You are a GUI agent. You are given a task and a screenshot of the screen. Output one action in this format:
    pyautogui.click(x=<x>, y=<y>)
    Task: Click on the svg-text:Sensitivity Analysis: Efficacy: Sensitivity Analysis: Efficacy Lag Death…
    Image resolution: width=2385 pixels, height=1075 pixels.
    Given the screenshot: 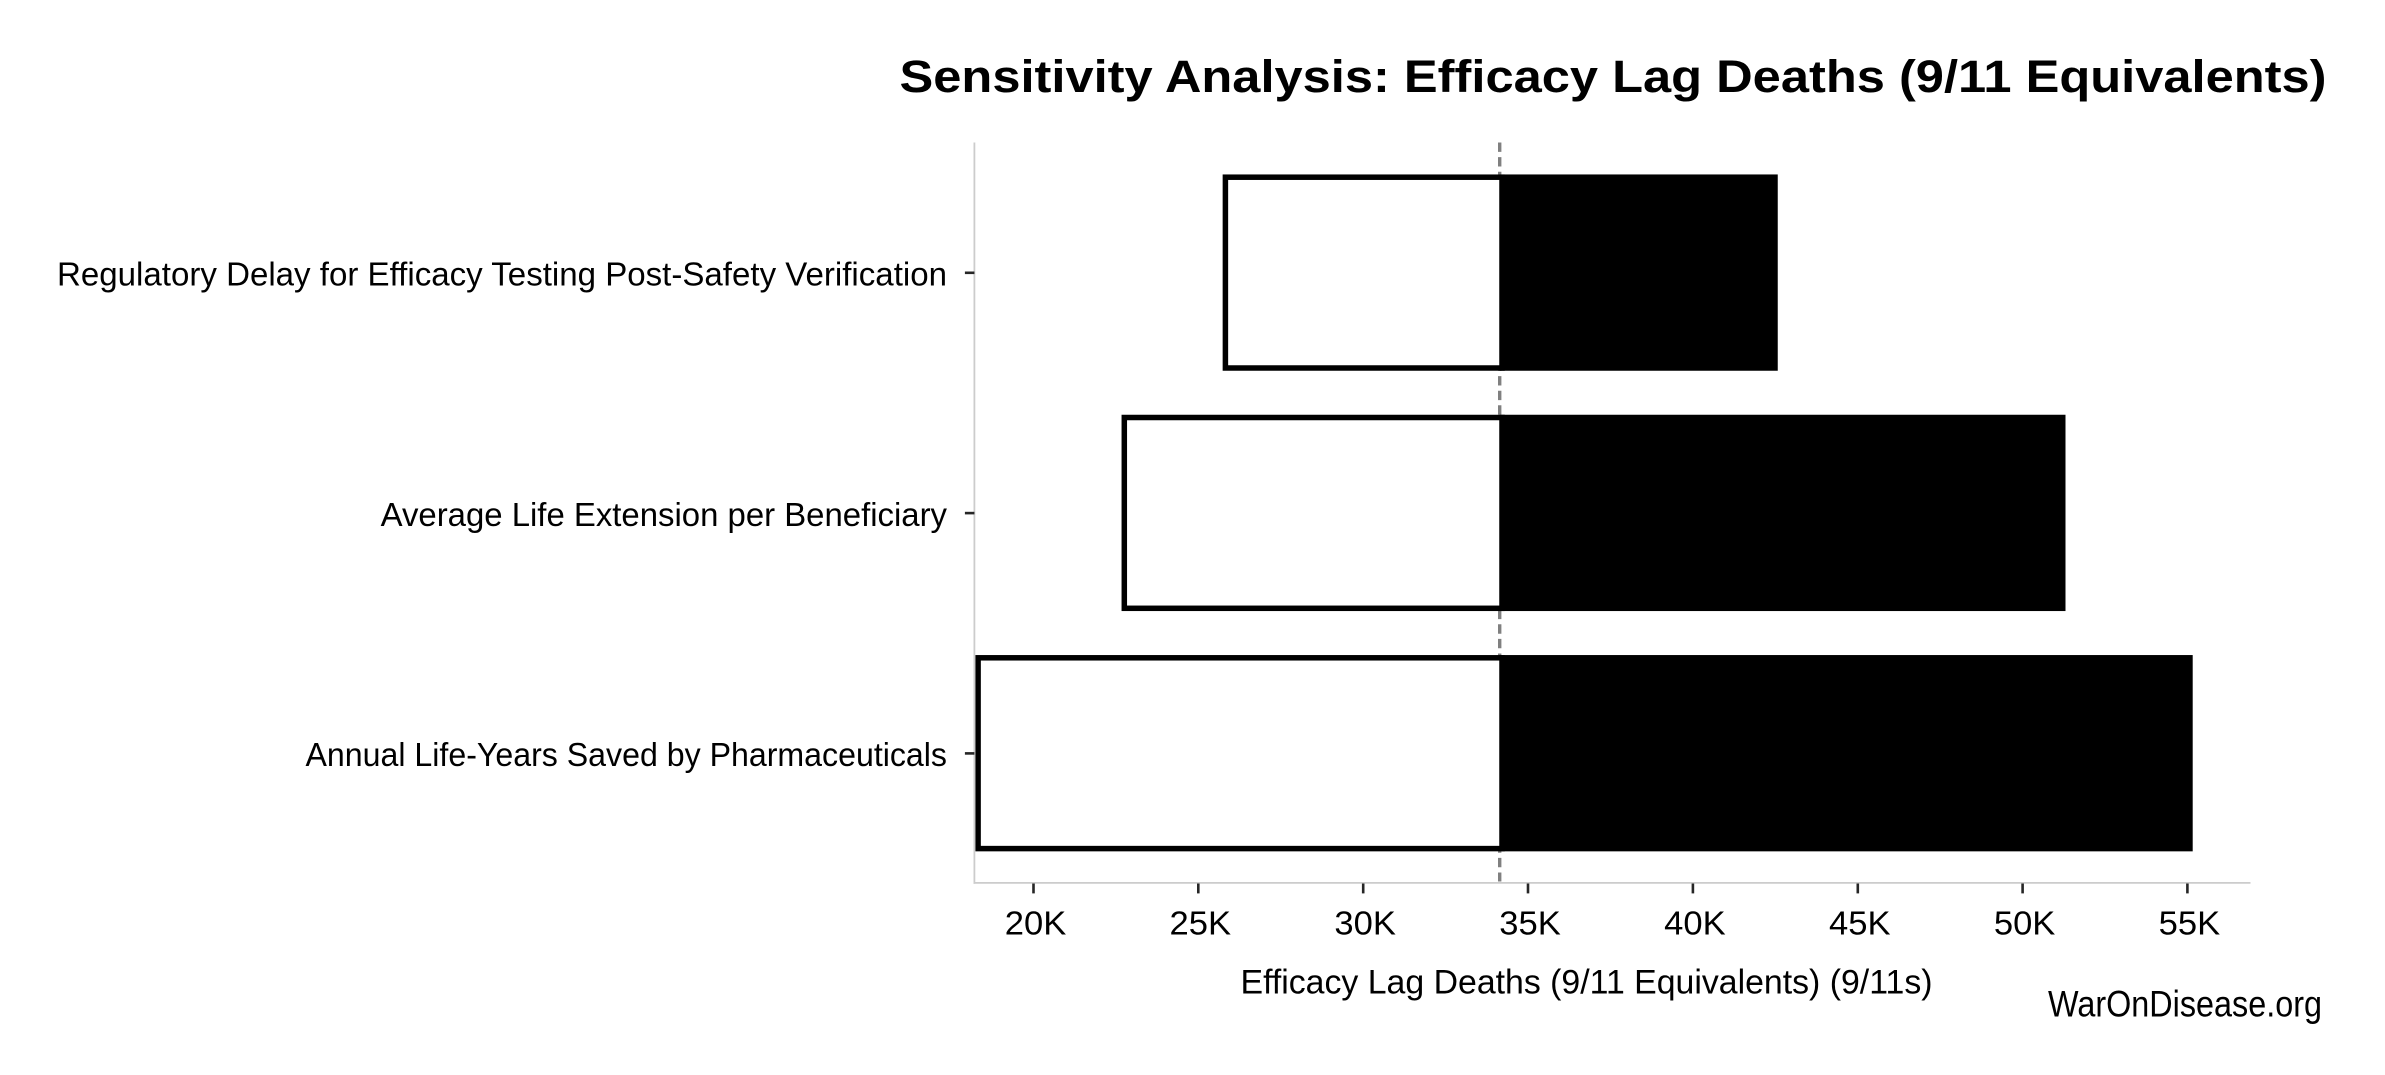 What is the action you would take?
    pyautogui.click(x=1613, y=76)
    